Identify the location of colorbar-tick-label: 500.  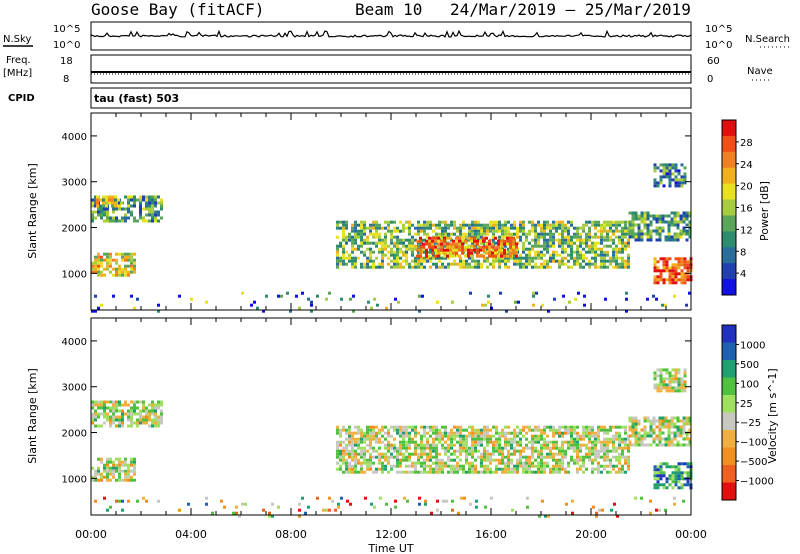
(749, 365).